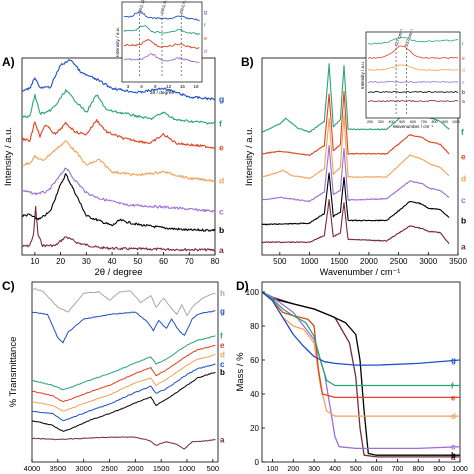 The width and height of the screenshot is (474, 474). Describe the element at coordinates (360, 272) in the screenshot. I see `panel-b-xlabel: Wavenumber / cm⁻¹` at that location.